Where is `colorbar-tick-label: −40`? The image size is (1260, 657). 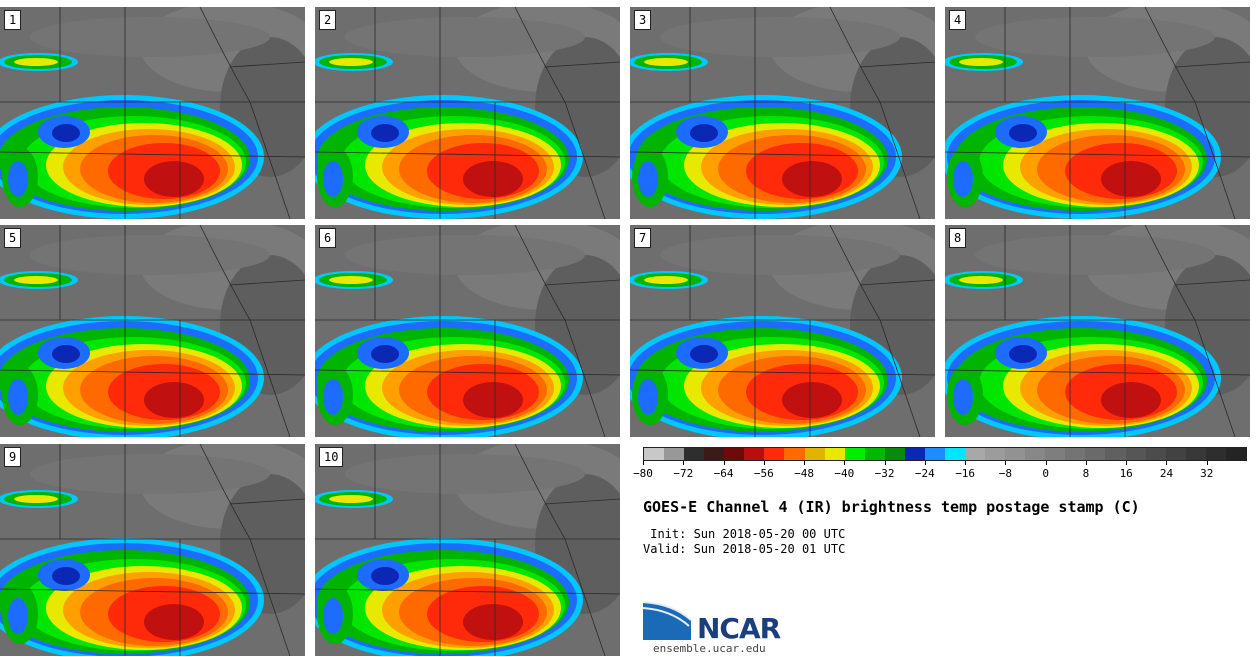 colorbar-tick-label: −40 is located at coordinates (844, 473).